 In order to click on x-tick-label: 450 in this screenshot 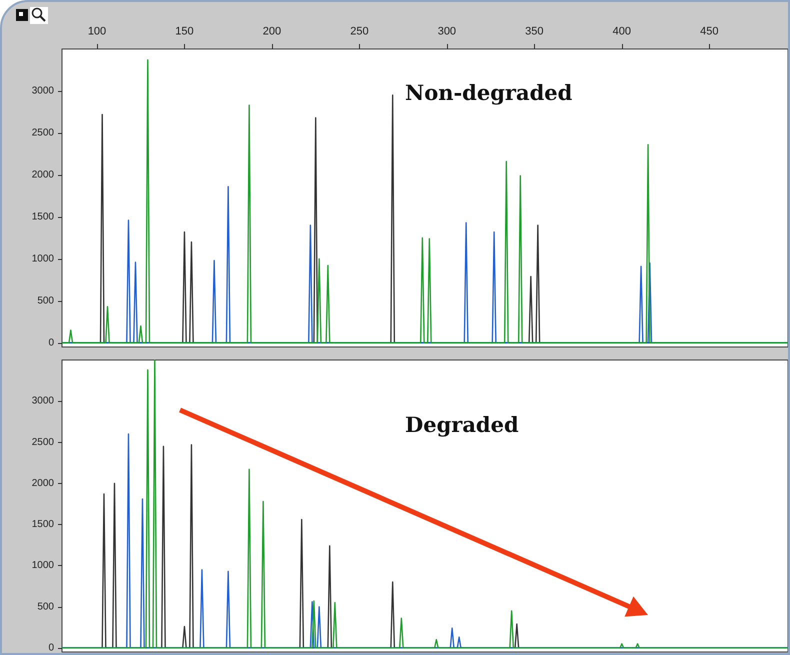, I will do `click(709, 32)`.